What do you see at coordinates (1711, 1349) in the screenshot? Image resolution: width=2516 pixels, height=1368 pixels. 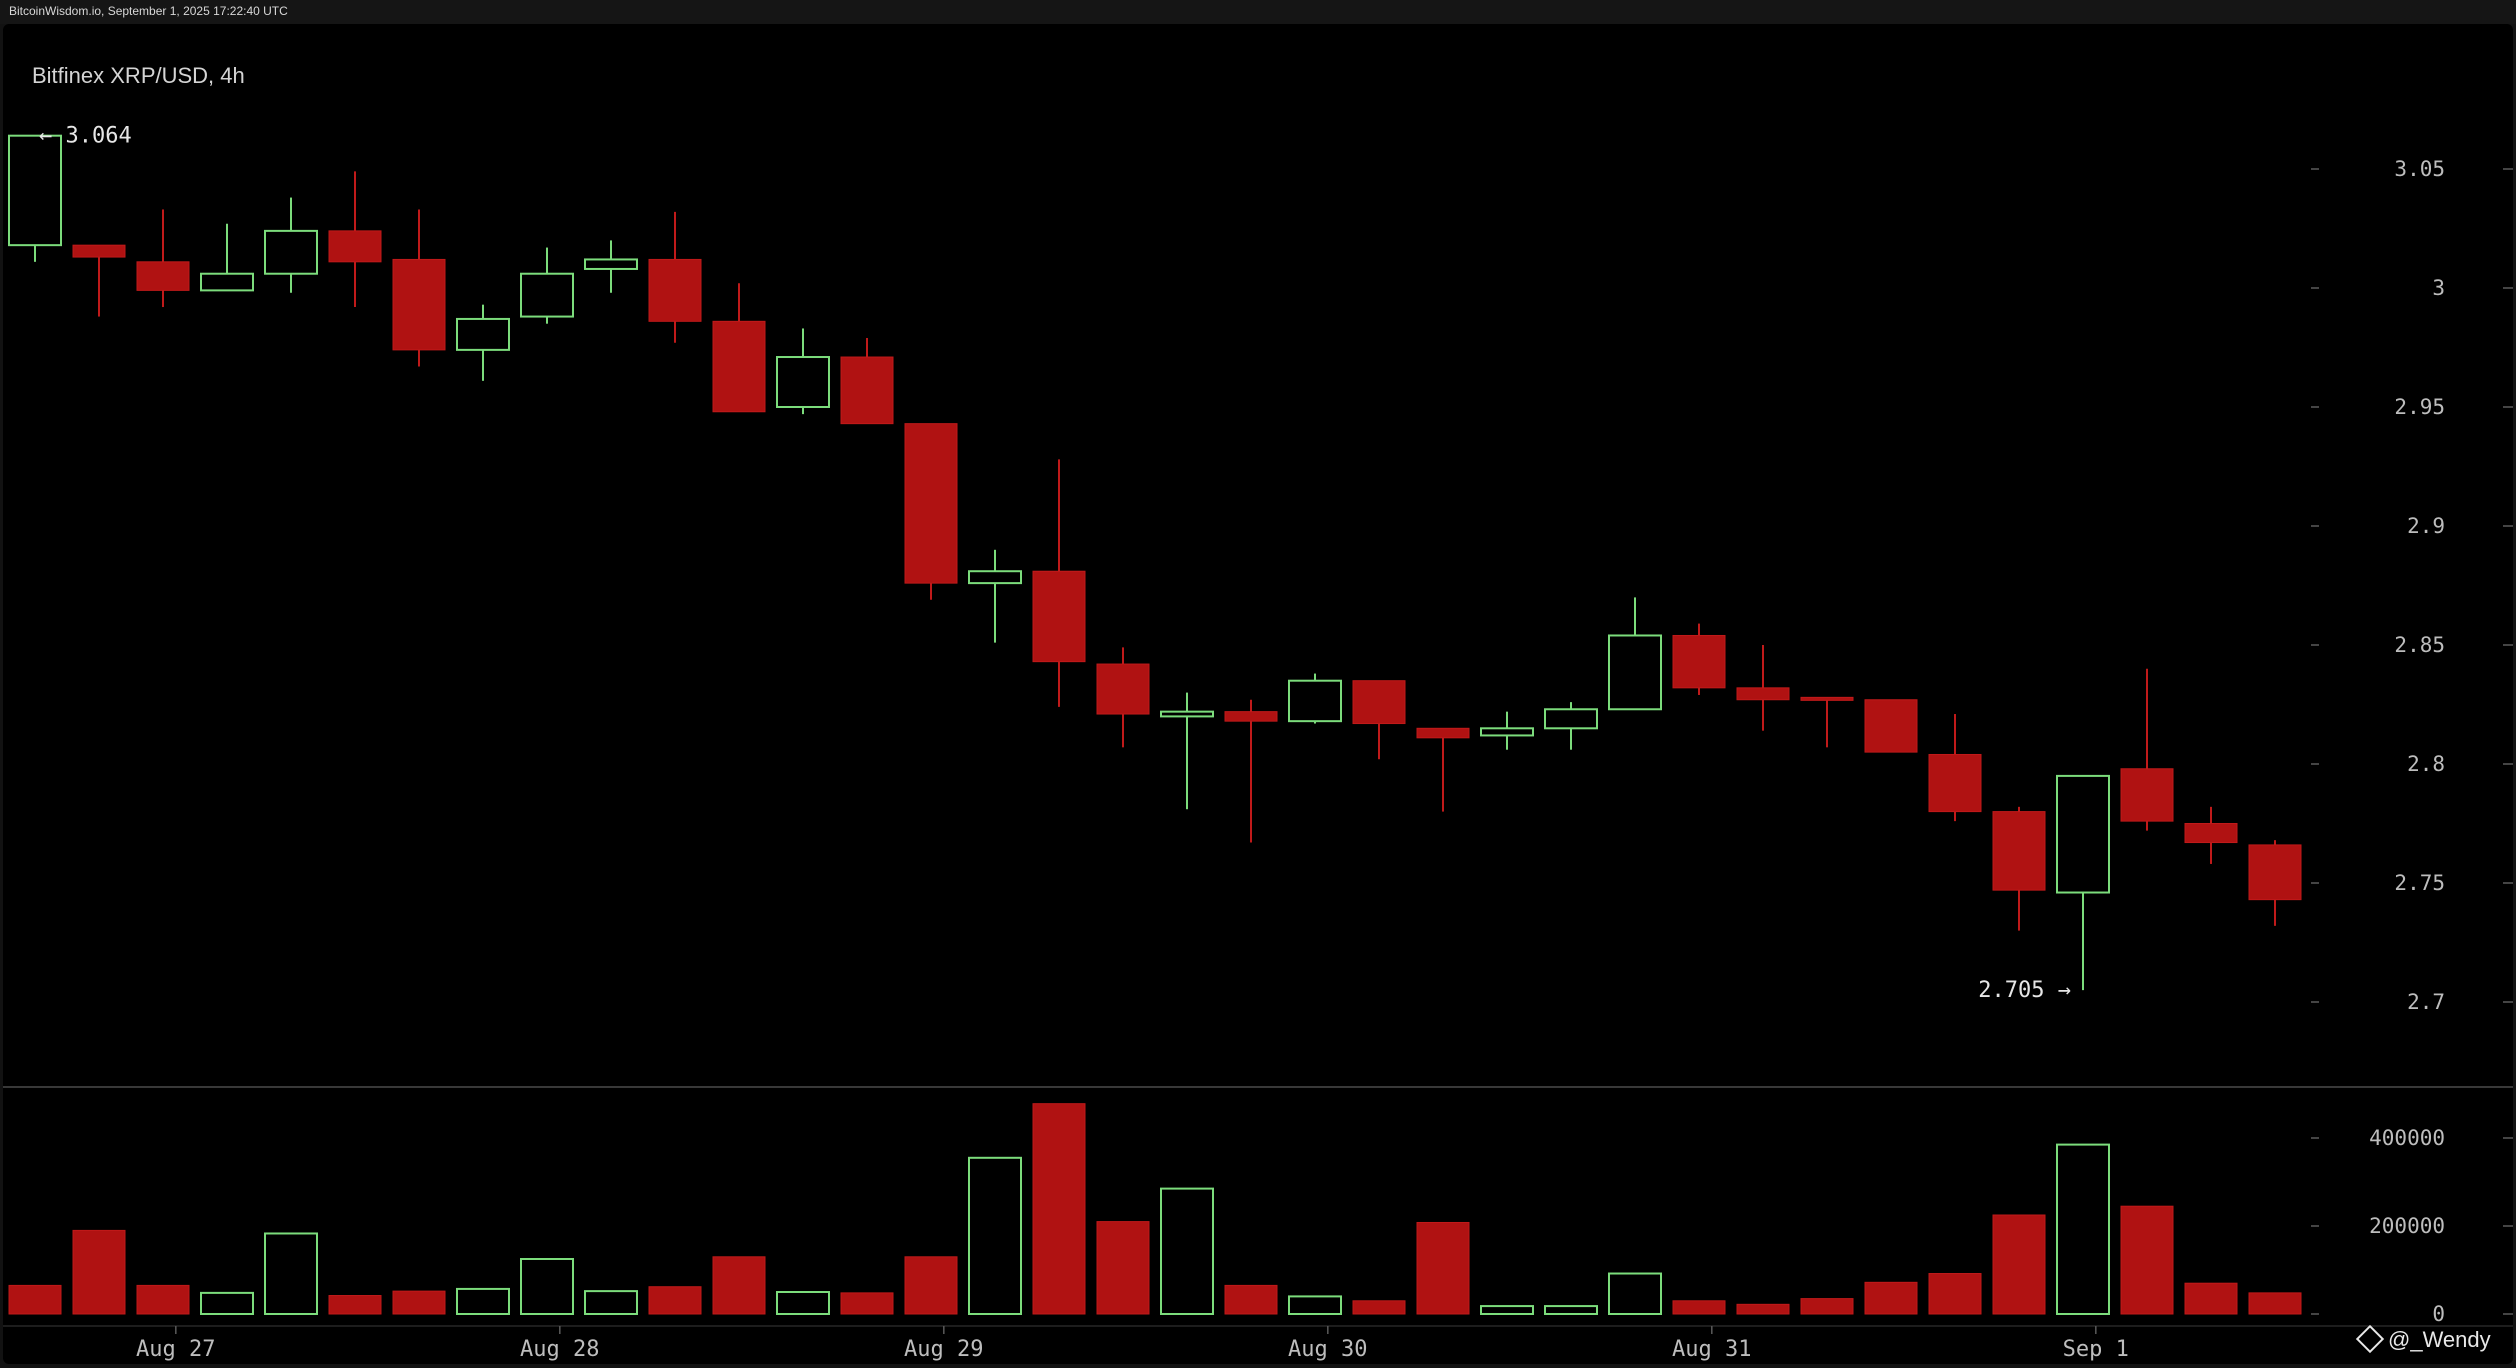 I see `date-tick-label: Aug 31` at bounding box center [1711, 1349].